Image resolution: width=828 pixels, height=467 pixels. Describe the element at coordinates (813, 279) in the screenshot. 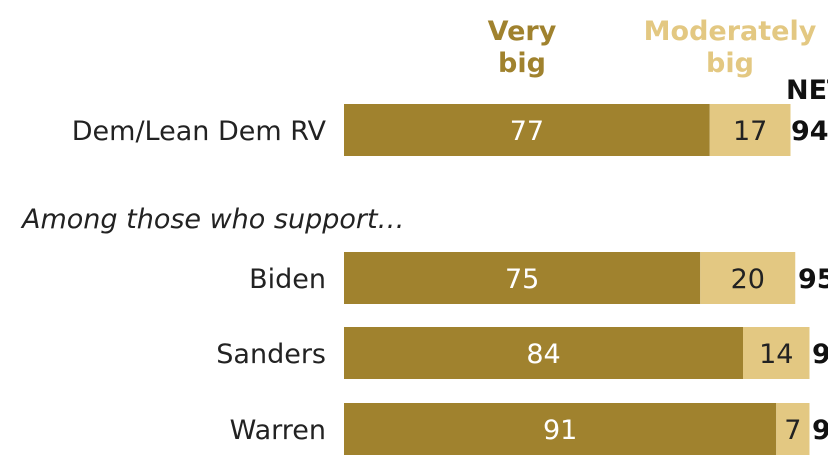

I see `net-value-biden: 95` at that location.